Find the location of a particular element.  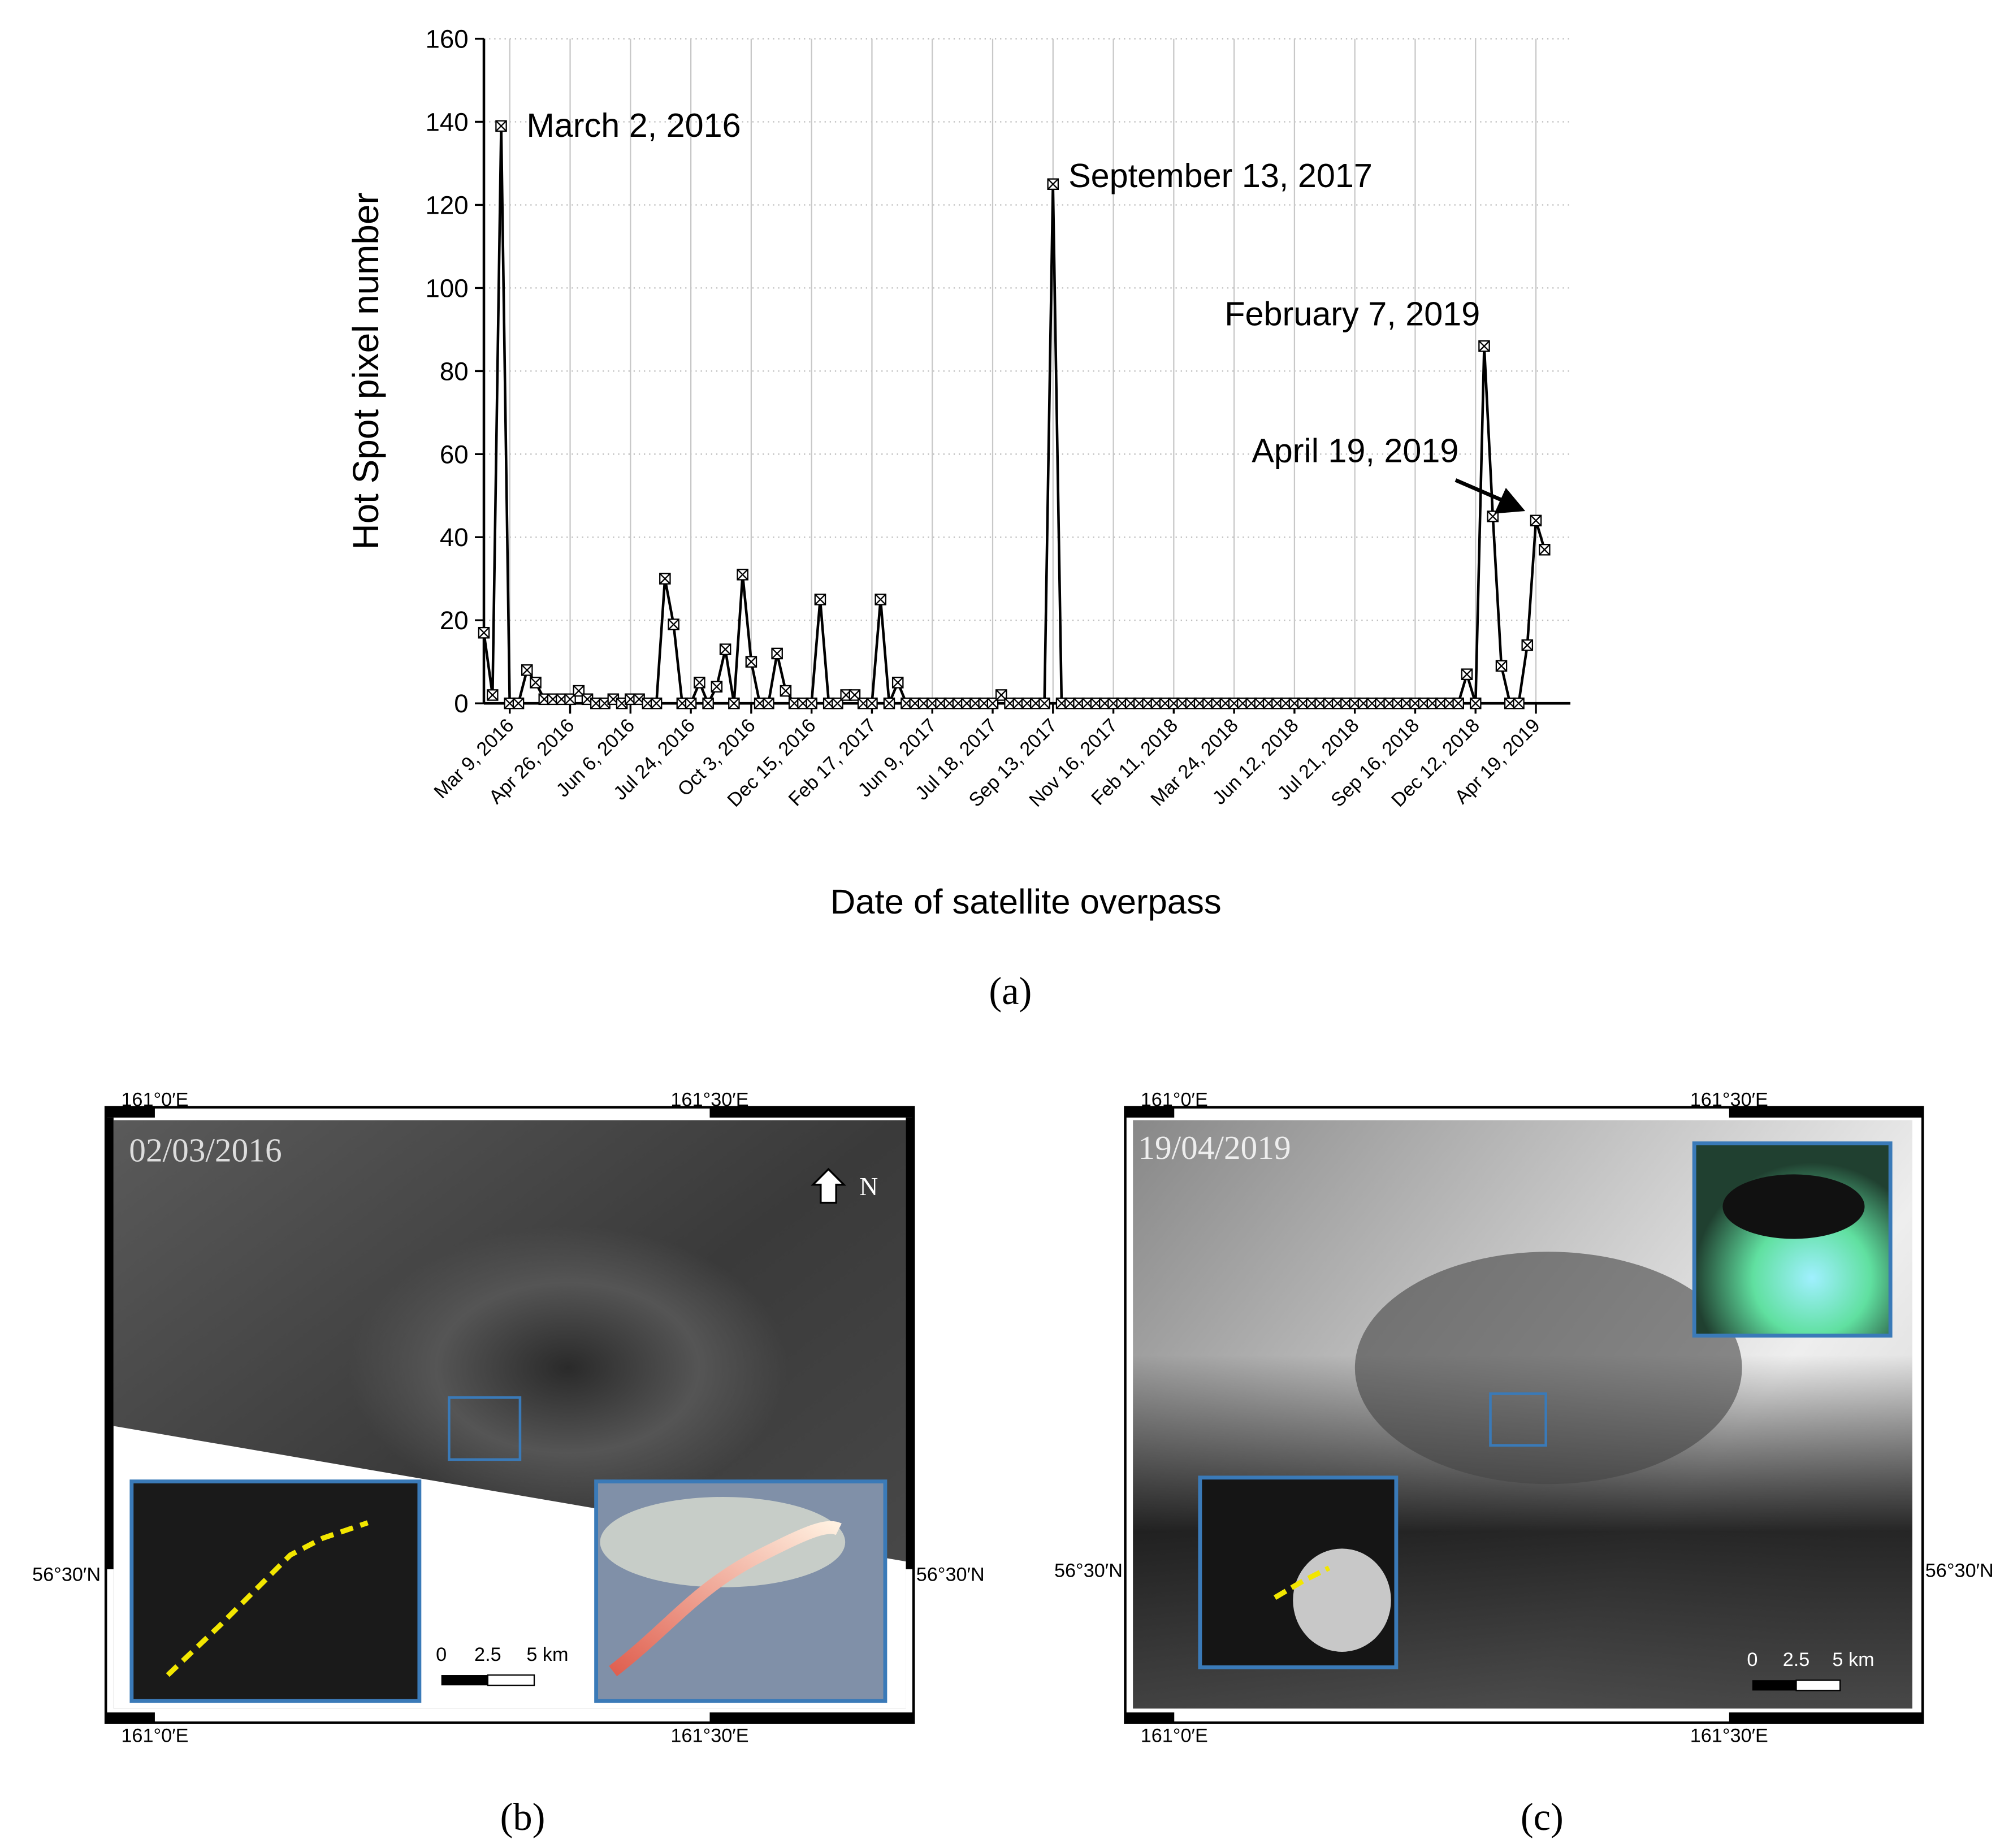

dark-plume is located at coordinates (1793, 1207).